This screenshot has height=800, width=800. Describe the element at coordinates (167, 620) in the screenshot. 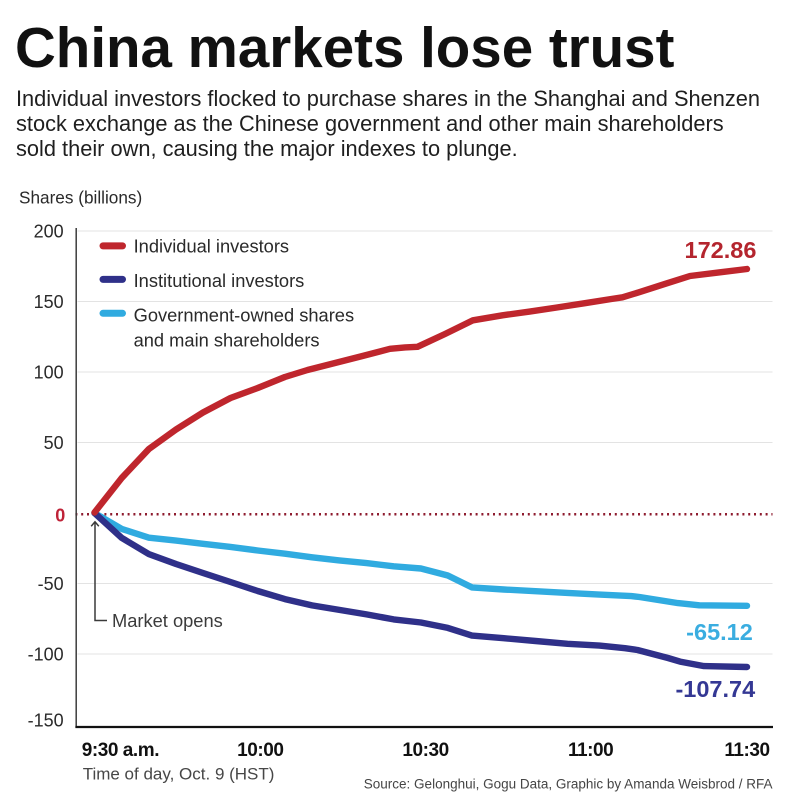

I see `svg-text: Market opens` at that location.